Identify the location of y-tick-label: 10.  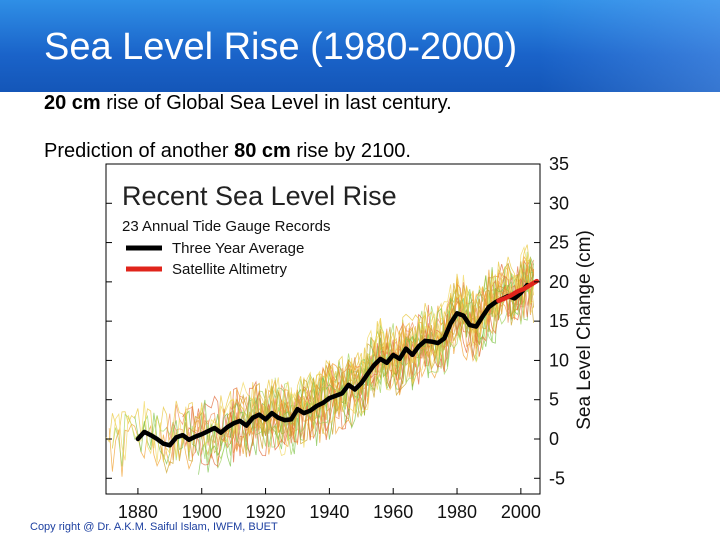
(559, 360).